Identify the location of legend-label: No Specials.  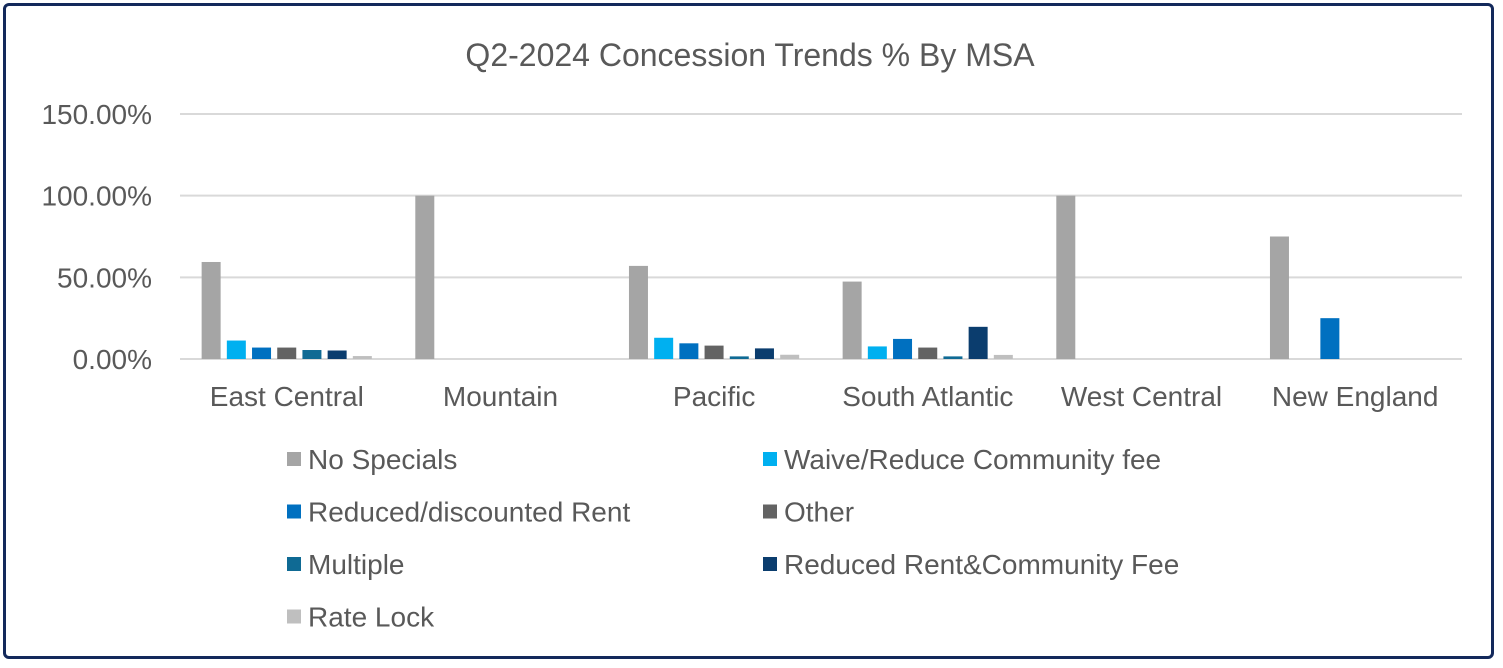
(382, 459).